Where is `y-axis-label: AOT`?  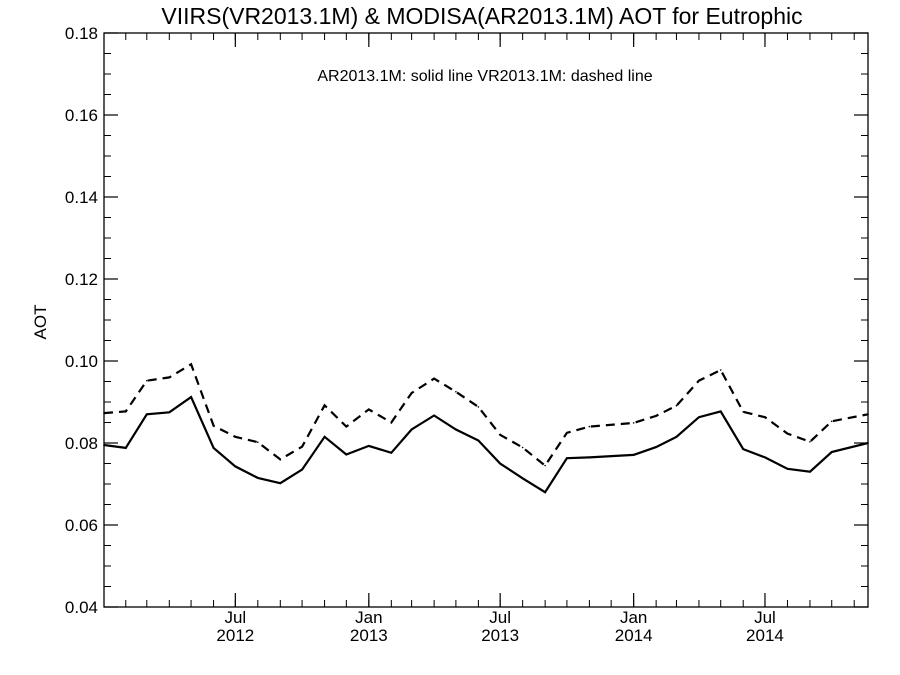
y-axis-label: AOT is located at coordinates (40, 322).